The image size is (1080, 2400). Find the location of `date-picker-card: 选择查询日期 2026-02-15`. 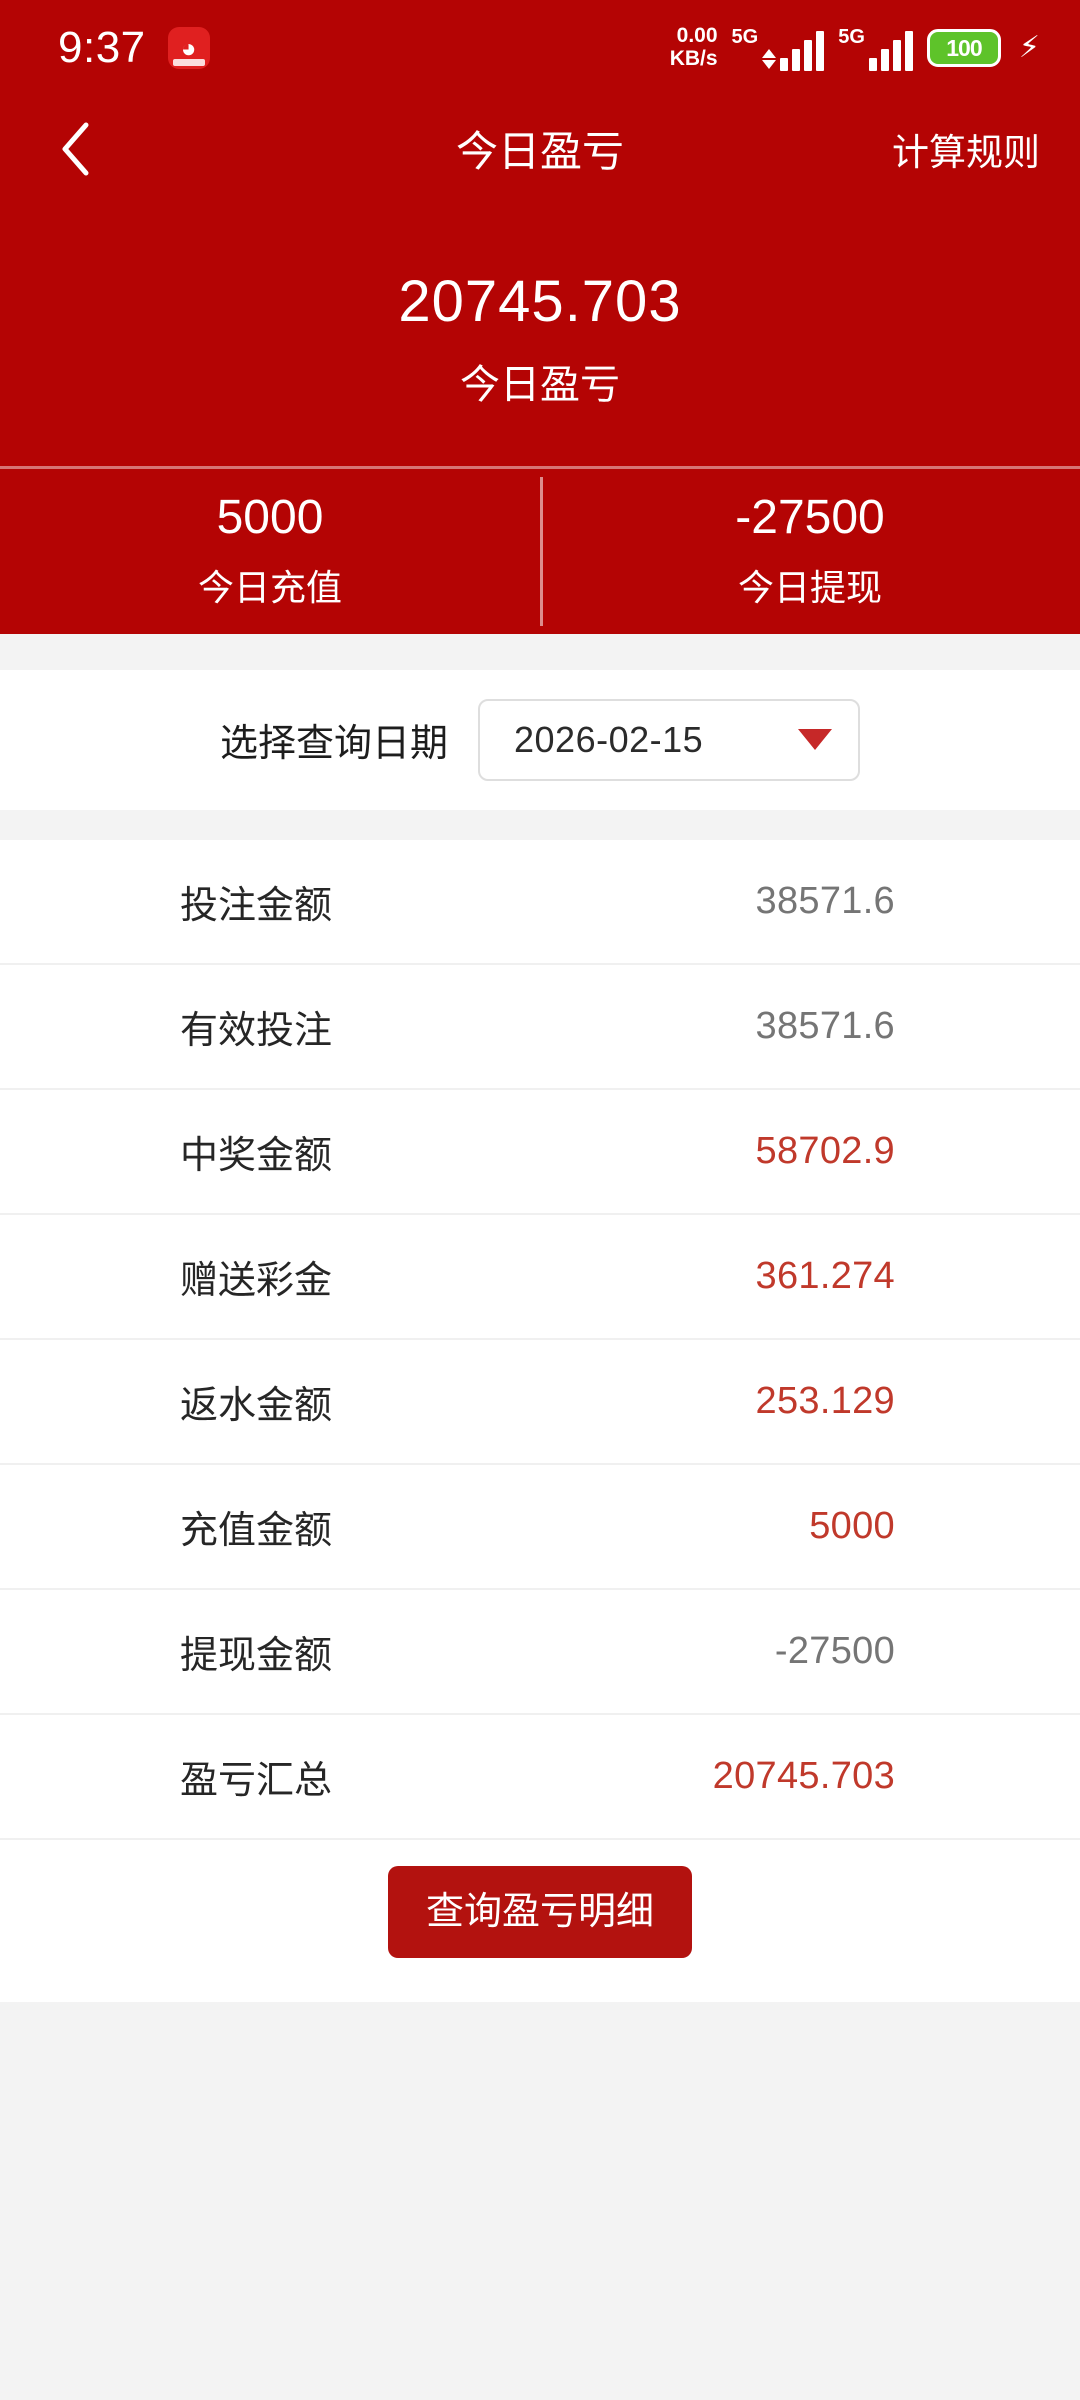

date-picker-card: 选择查询日期 2026-02-15 is located at coordinates (540, 739).